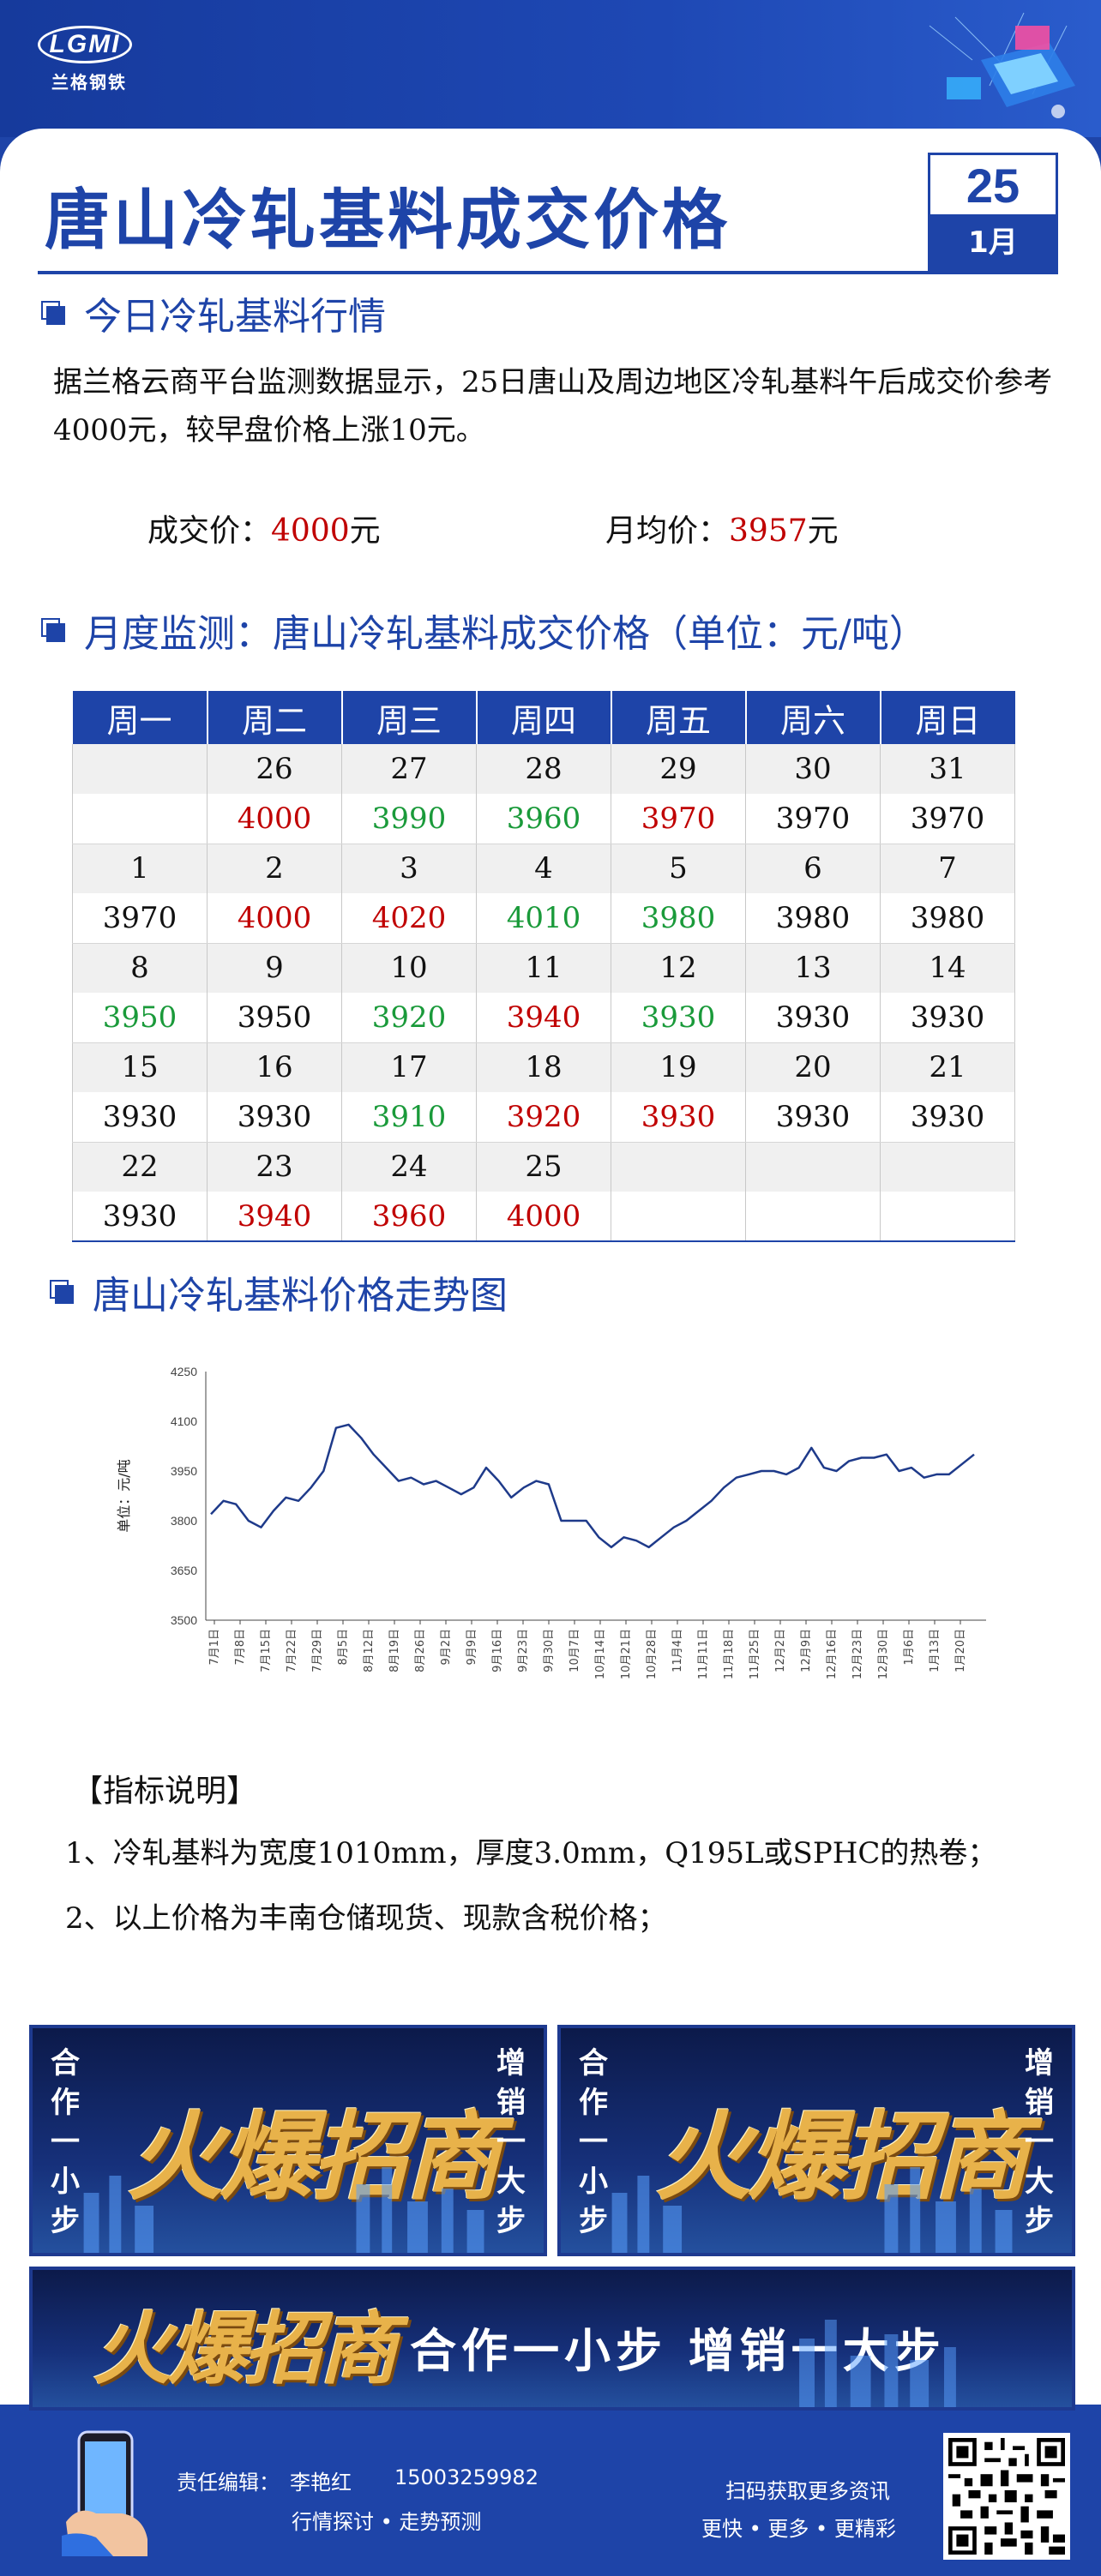 This screenshot has width=1101, height=2576. Describe the element at coordinates (184, 1620) in the screenshot. I see `y-tick-label: 3500` at that location.